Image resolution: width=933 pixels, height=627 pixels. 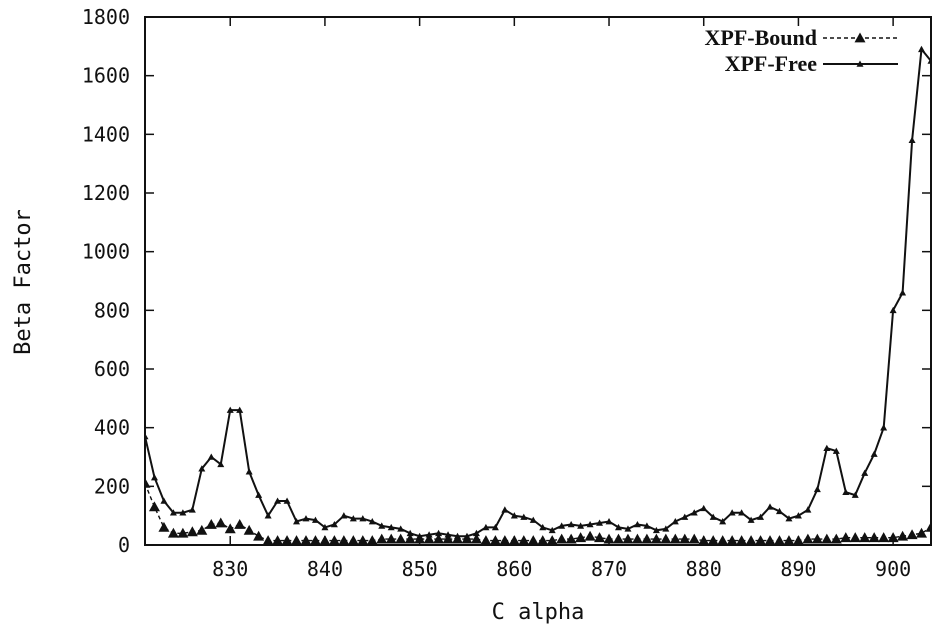 I want to click on y-axis-label: Beta Factor, so click(x=23, y=282).